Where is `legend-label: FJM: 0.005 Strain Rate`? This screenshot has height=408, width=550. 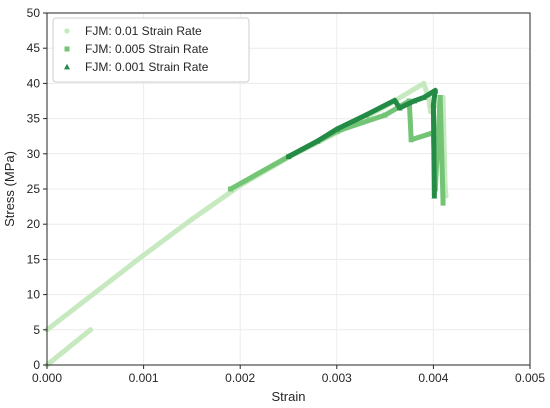 legend-label: FJM: 0.005 Strain Rate is located at coordinates (147, 49).